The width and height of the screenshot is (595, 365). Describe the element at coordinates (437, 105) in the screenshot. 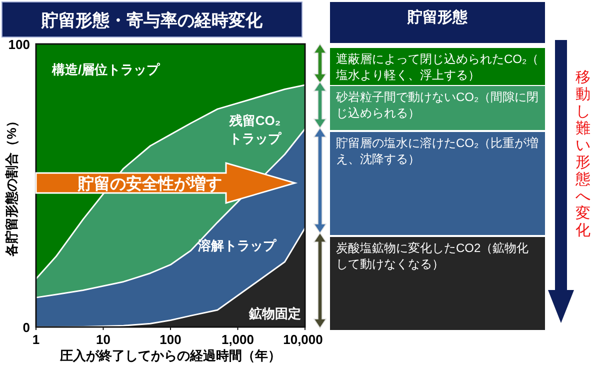

I see `text: 砂岩粒子間で動けないCO₂（間隙に閉じ込められる）` at that location.